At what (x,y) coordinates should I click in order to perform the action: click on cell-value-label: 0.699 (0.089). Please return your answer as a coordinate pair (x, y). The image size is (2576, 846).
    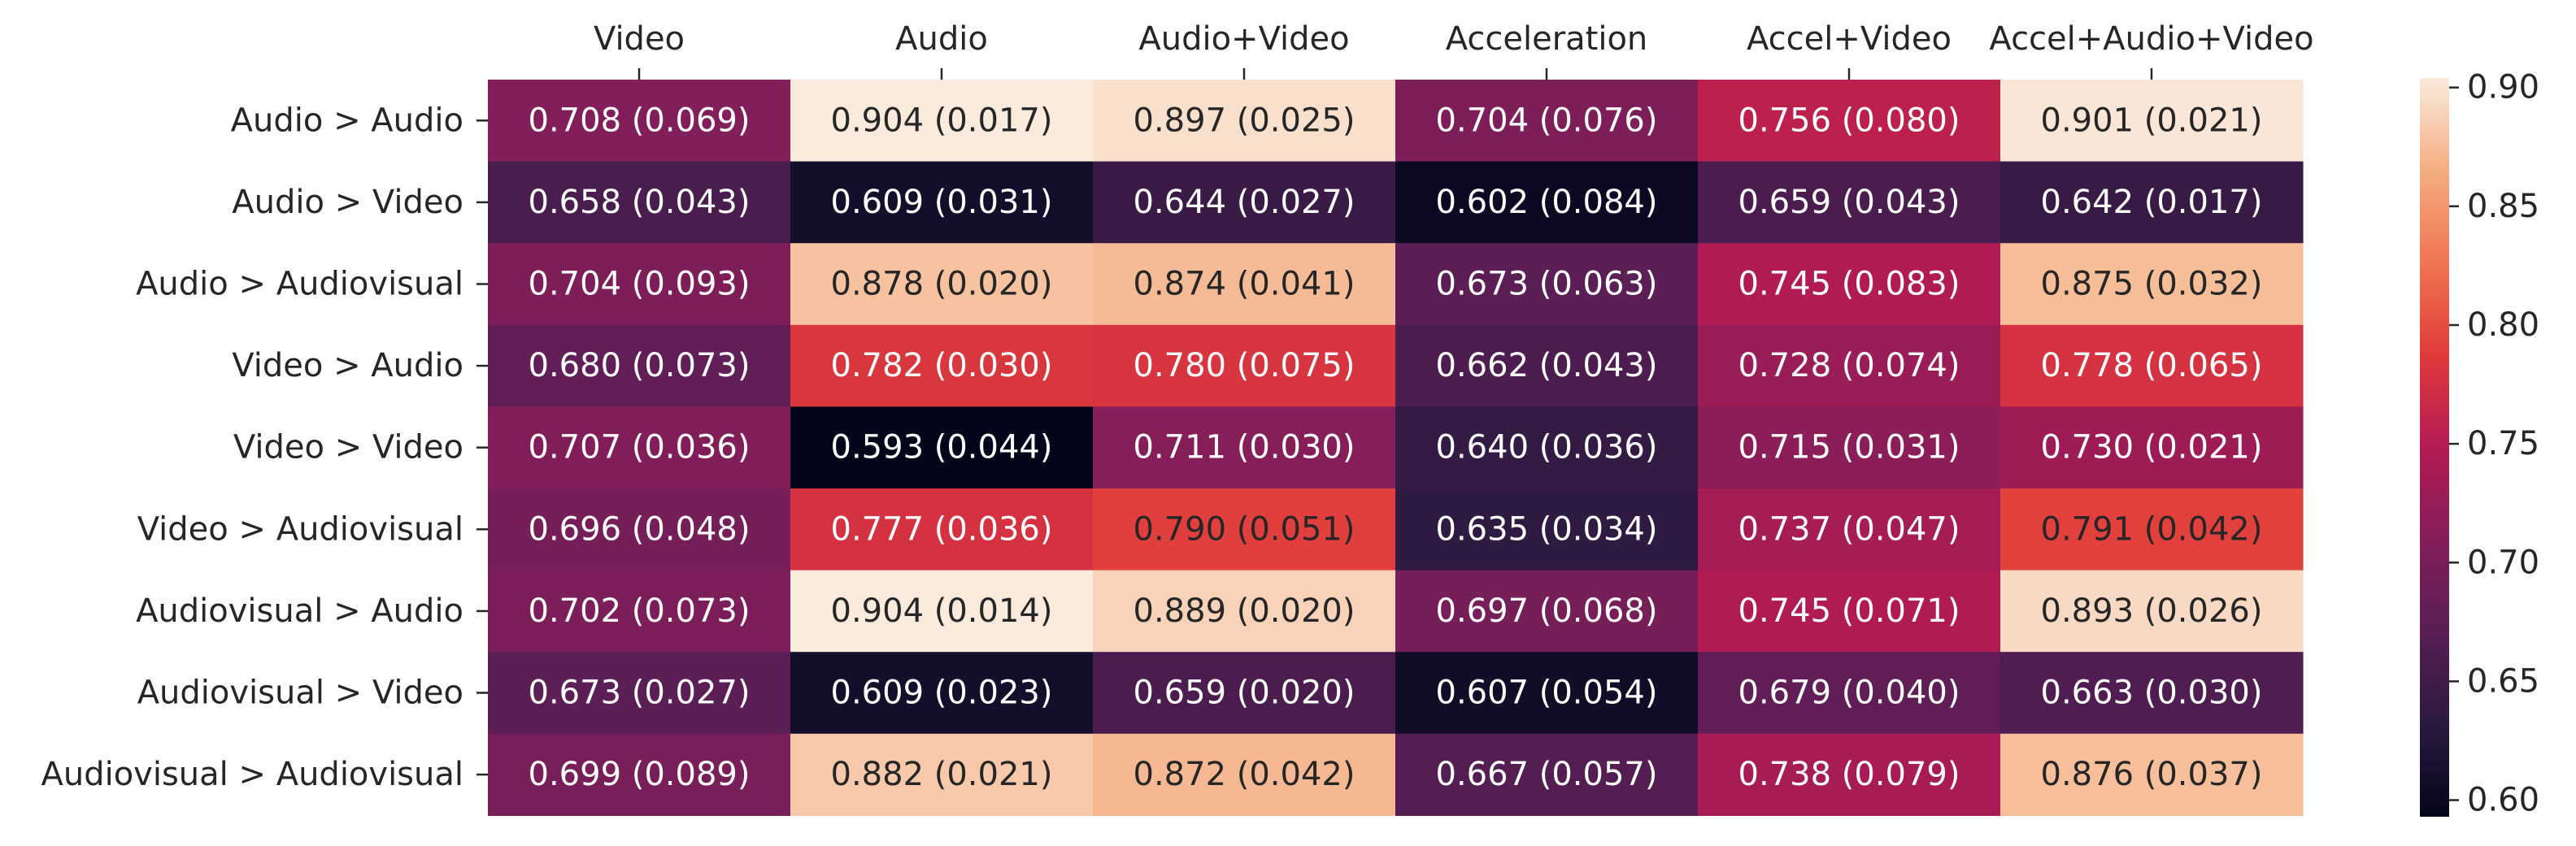
    Looking at the image, I should click on (640, 775).